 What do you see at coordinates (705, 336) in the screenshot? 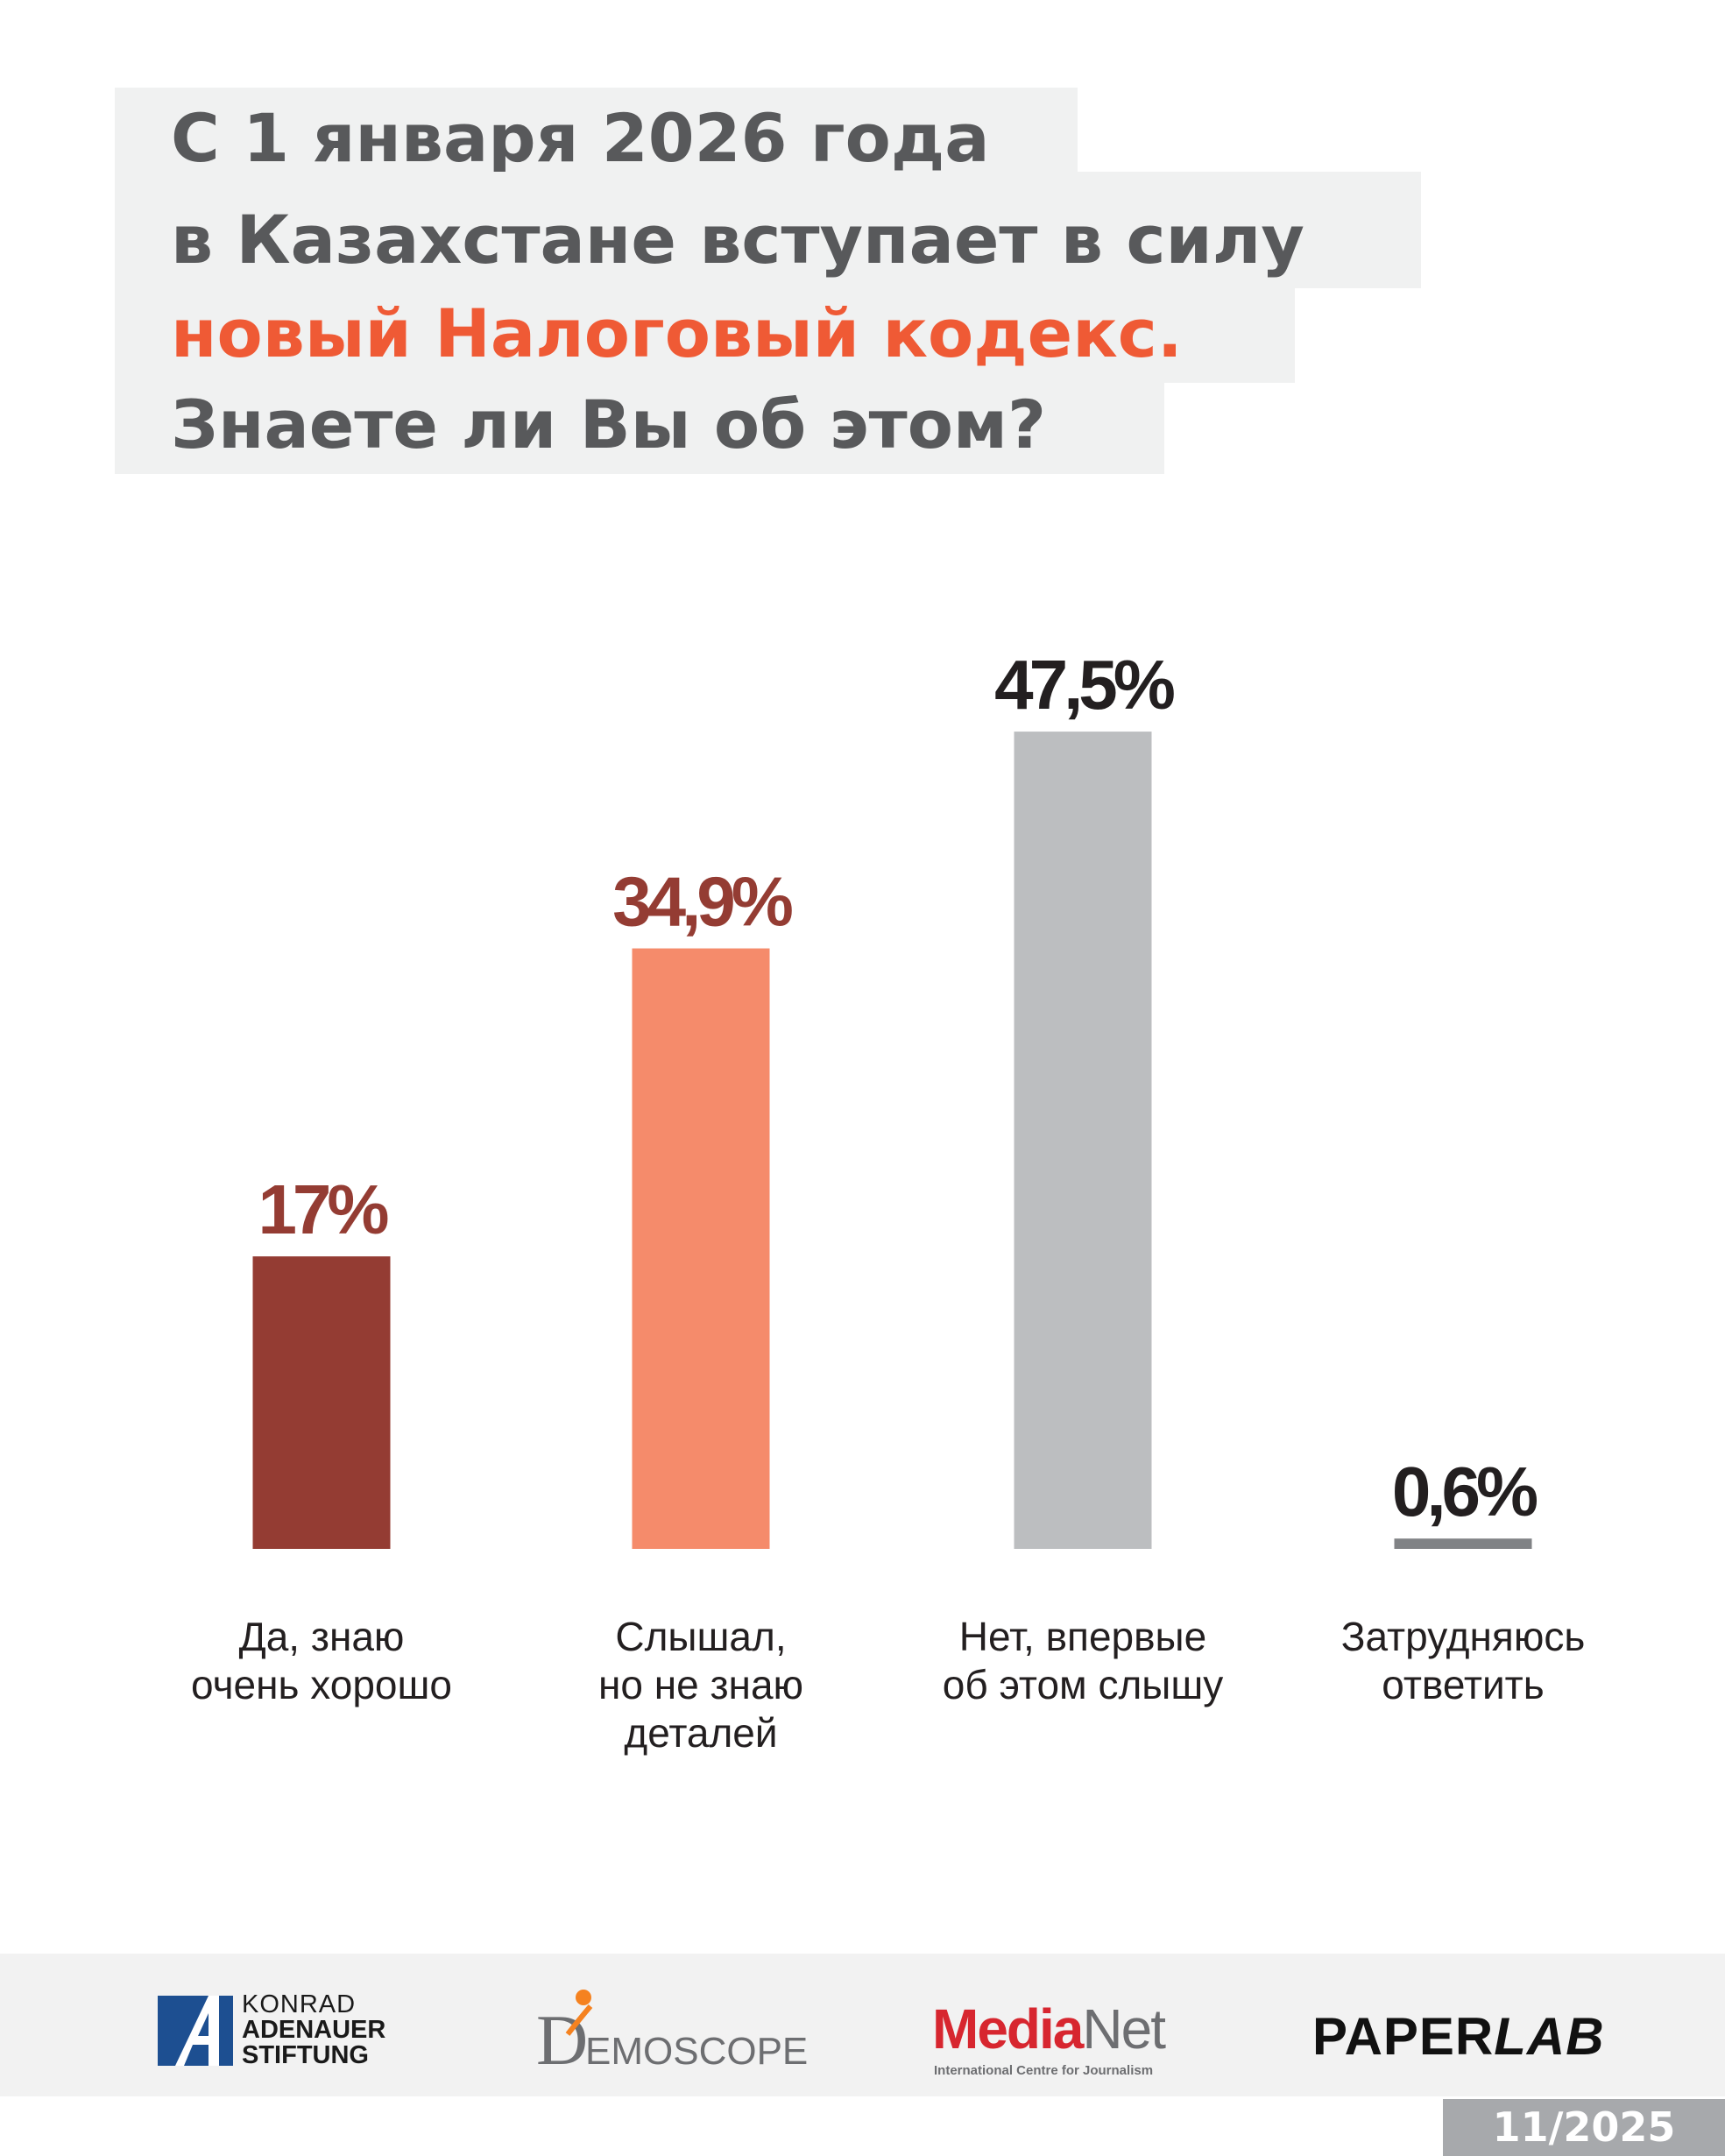
I see `title-line-3-highlight: новый Налоговый кодекс.` at bounding box center [705, 336].